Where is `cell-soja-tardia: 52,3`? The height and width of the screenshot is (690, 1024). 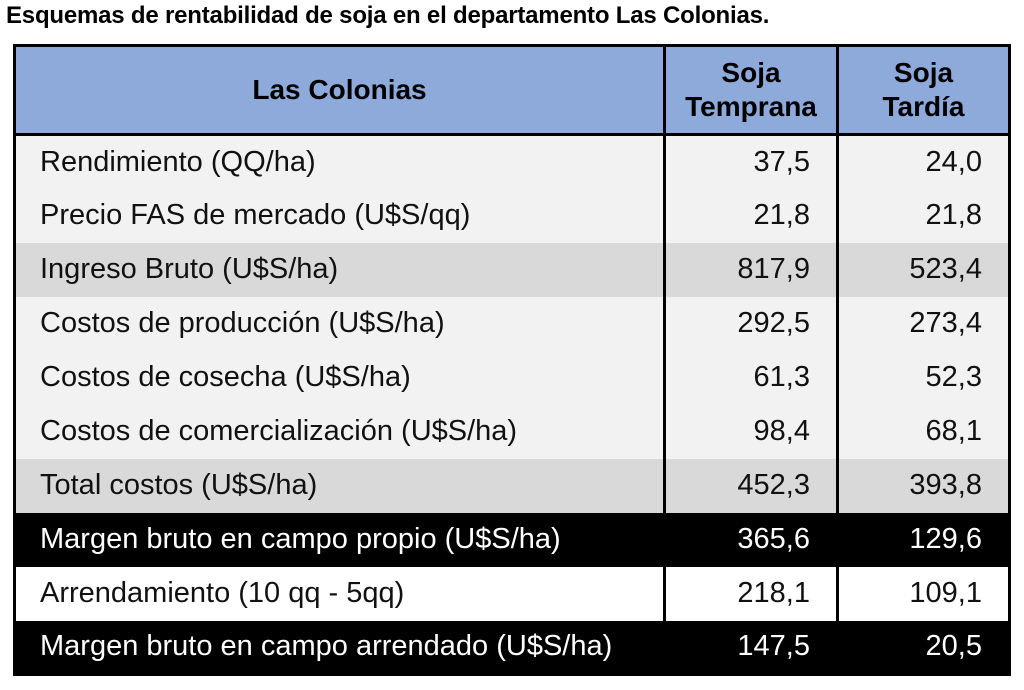
cell-soja-tardia: 52,3 is located at coordinates (923, 377).